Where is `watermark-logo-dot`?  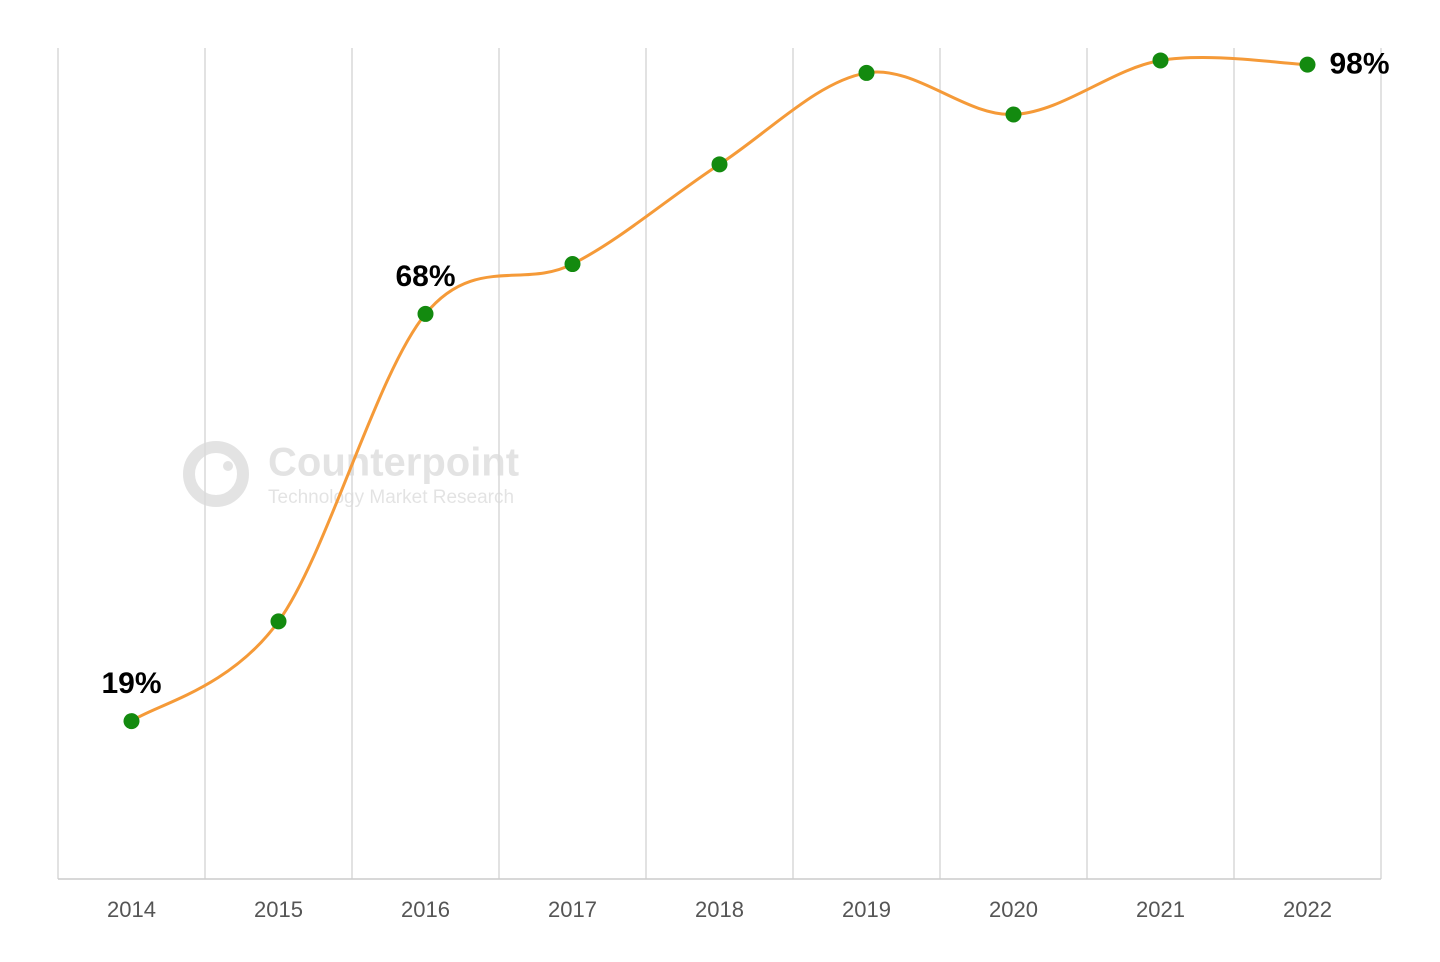 watermark-logo-dot is located at coordinates (228, 466).